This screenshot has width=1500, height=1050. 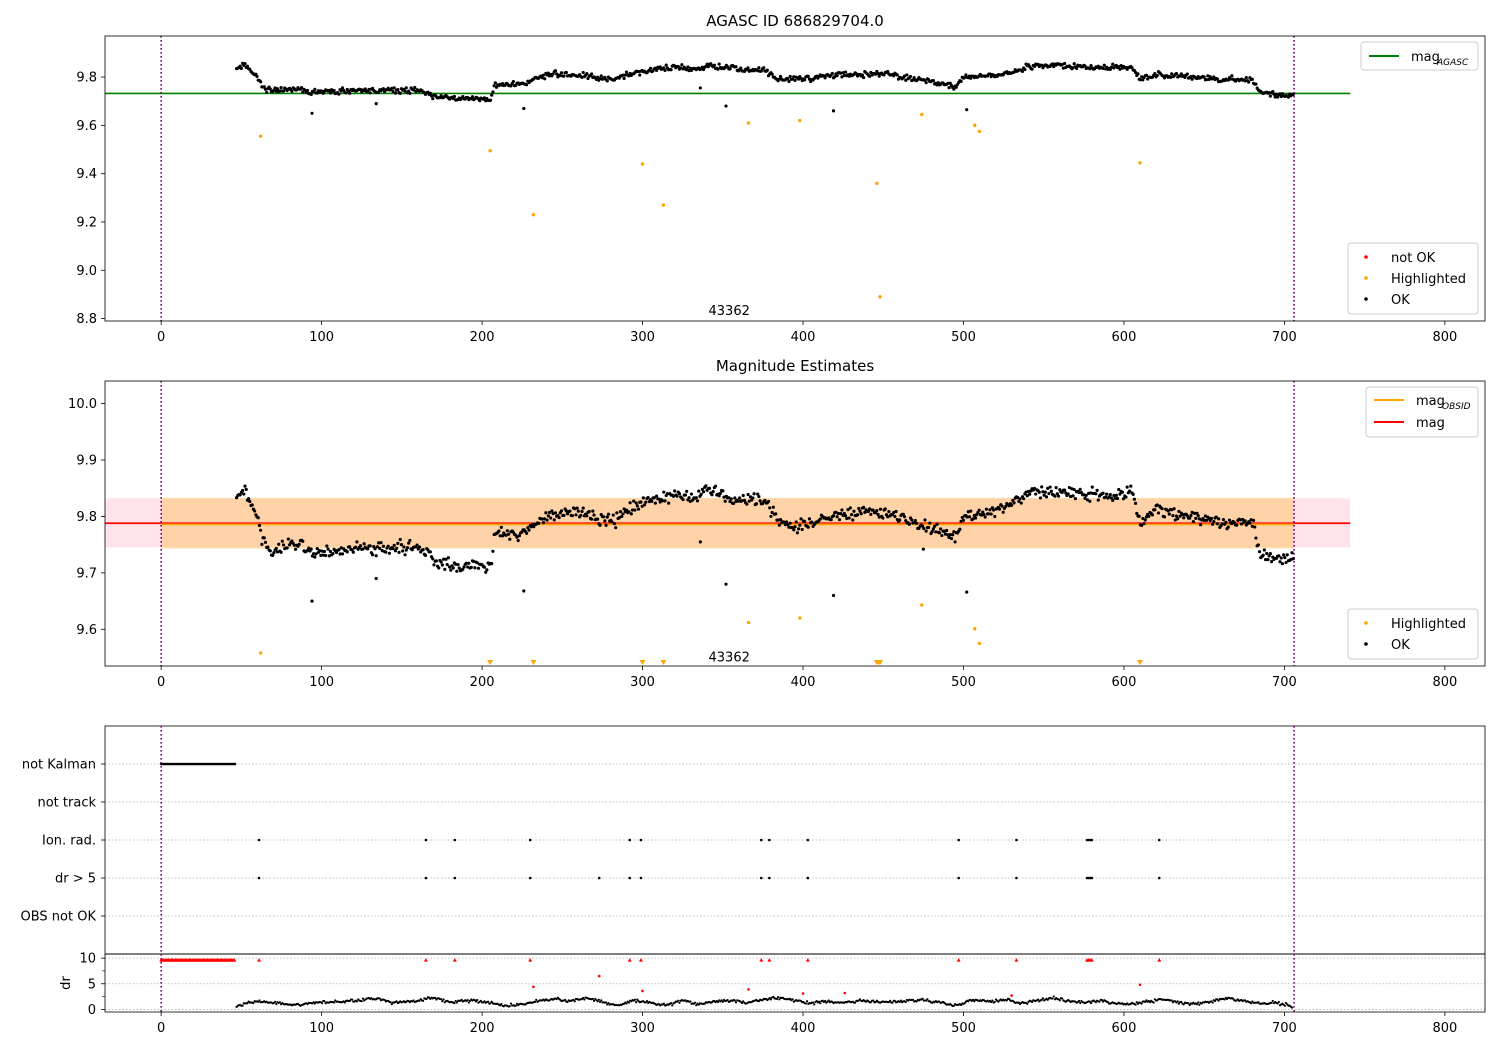 I want to click on flag-row-label: not Kalman, so click(x=59, y=765).